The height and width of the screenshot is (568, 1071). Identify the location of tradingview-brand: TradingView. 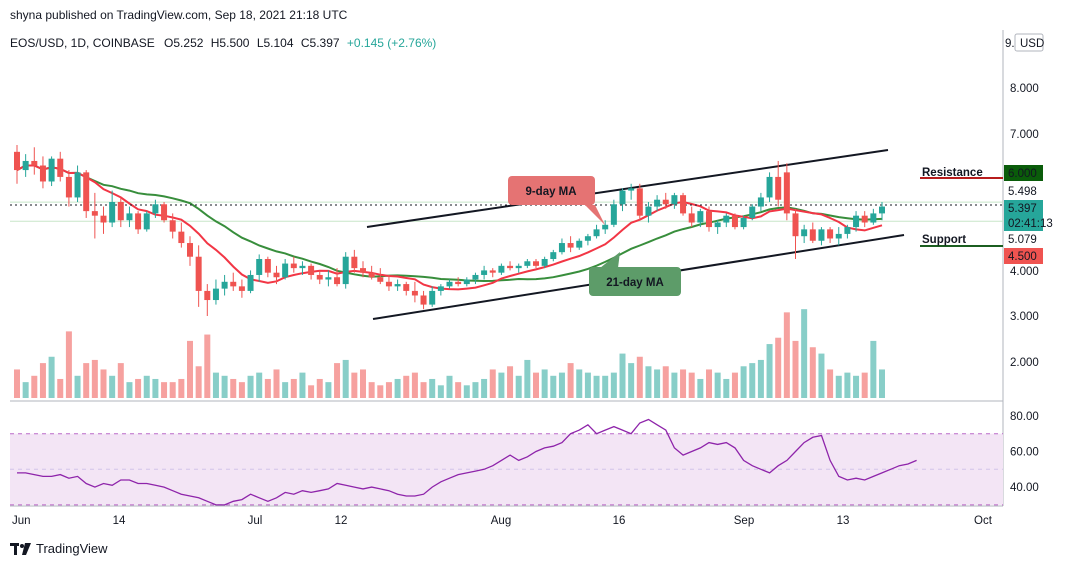
(72, 548).